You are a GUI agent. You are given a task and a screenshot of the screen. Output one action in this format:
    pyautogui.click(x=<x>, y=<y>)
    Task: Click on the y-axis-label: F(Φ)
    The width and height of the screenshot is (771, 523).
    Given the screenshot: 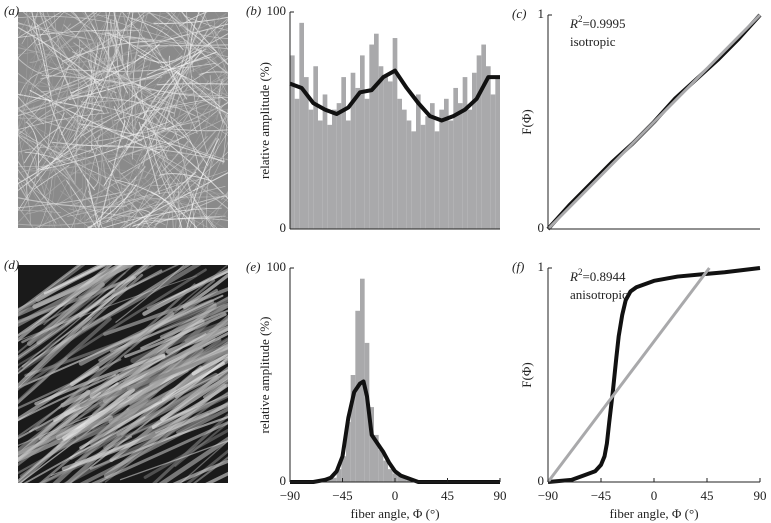 What is the action you would take?
    pyautogui.click(x=526, y=374)
    